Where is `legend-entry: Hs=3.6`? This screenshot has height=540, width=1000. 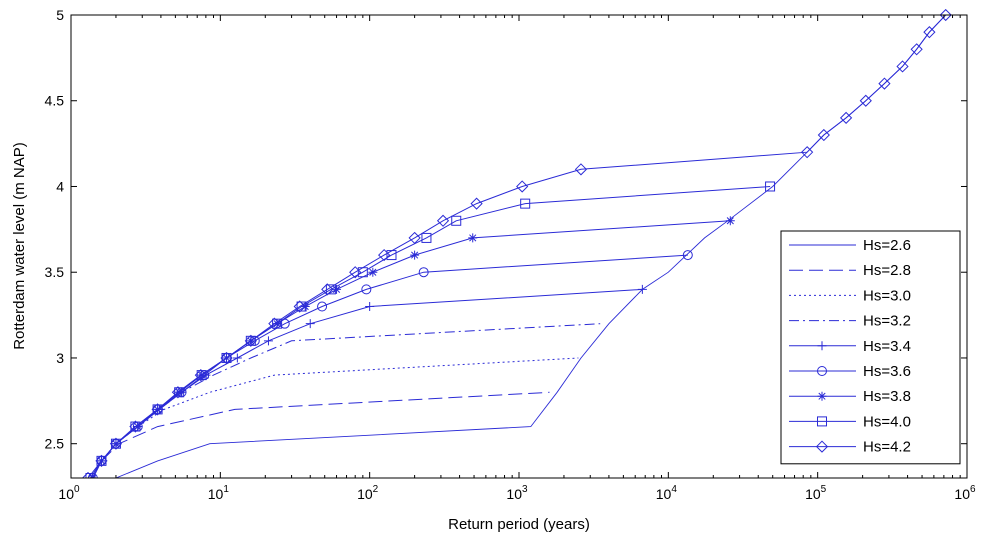
legend-entry: Hs=3.6 is located at coordinates (850, 371).